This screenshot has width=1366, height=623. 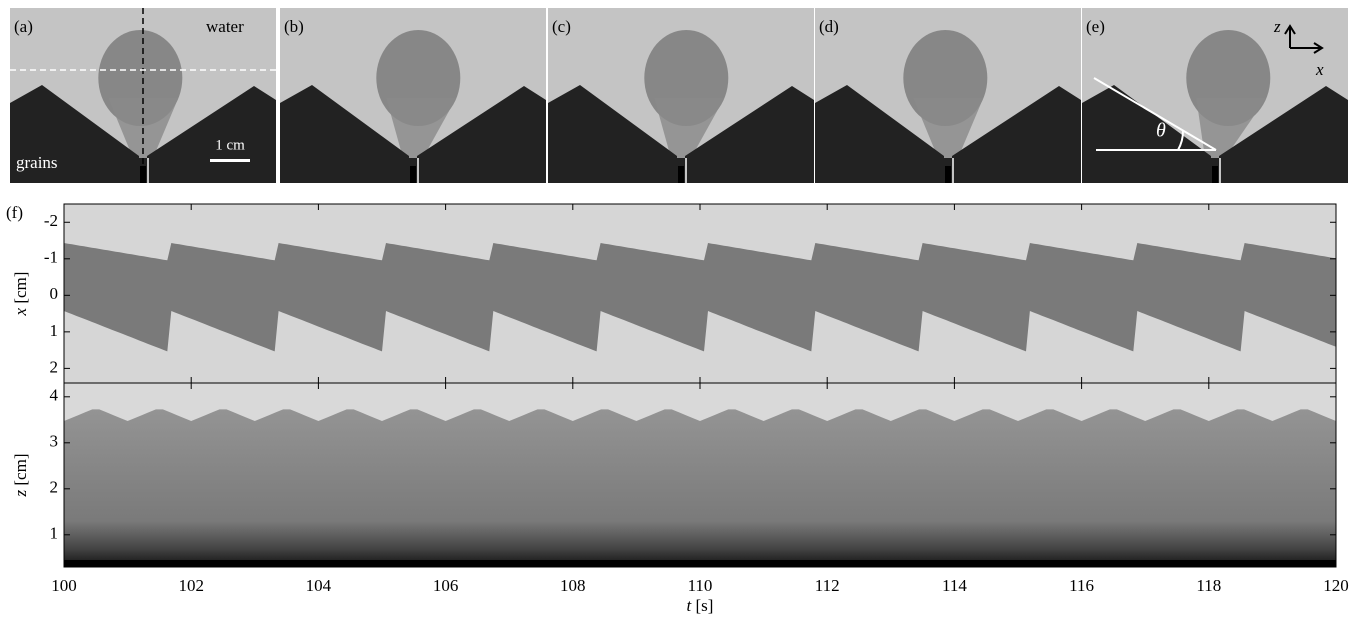 I want to click on slope-line, so click(x=1155, y=114).